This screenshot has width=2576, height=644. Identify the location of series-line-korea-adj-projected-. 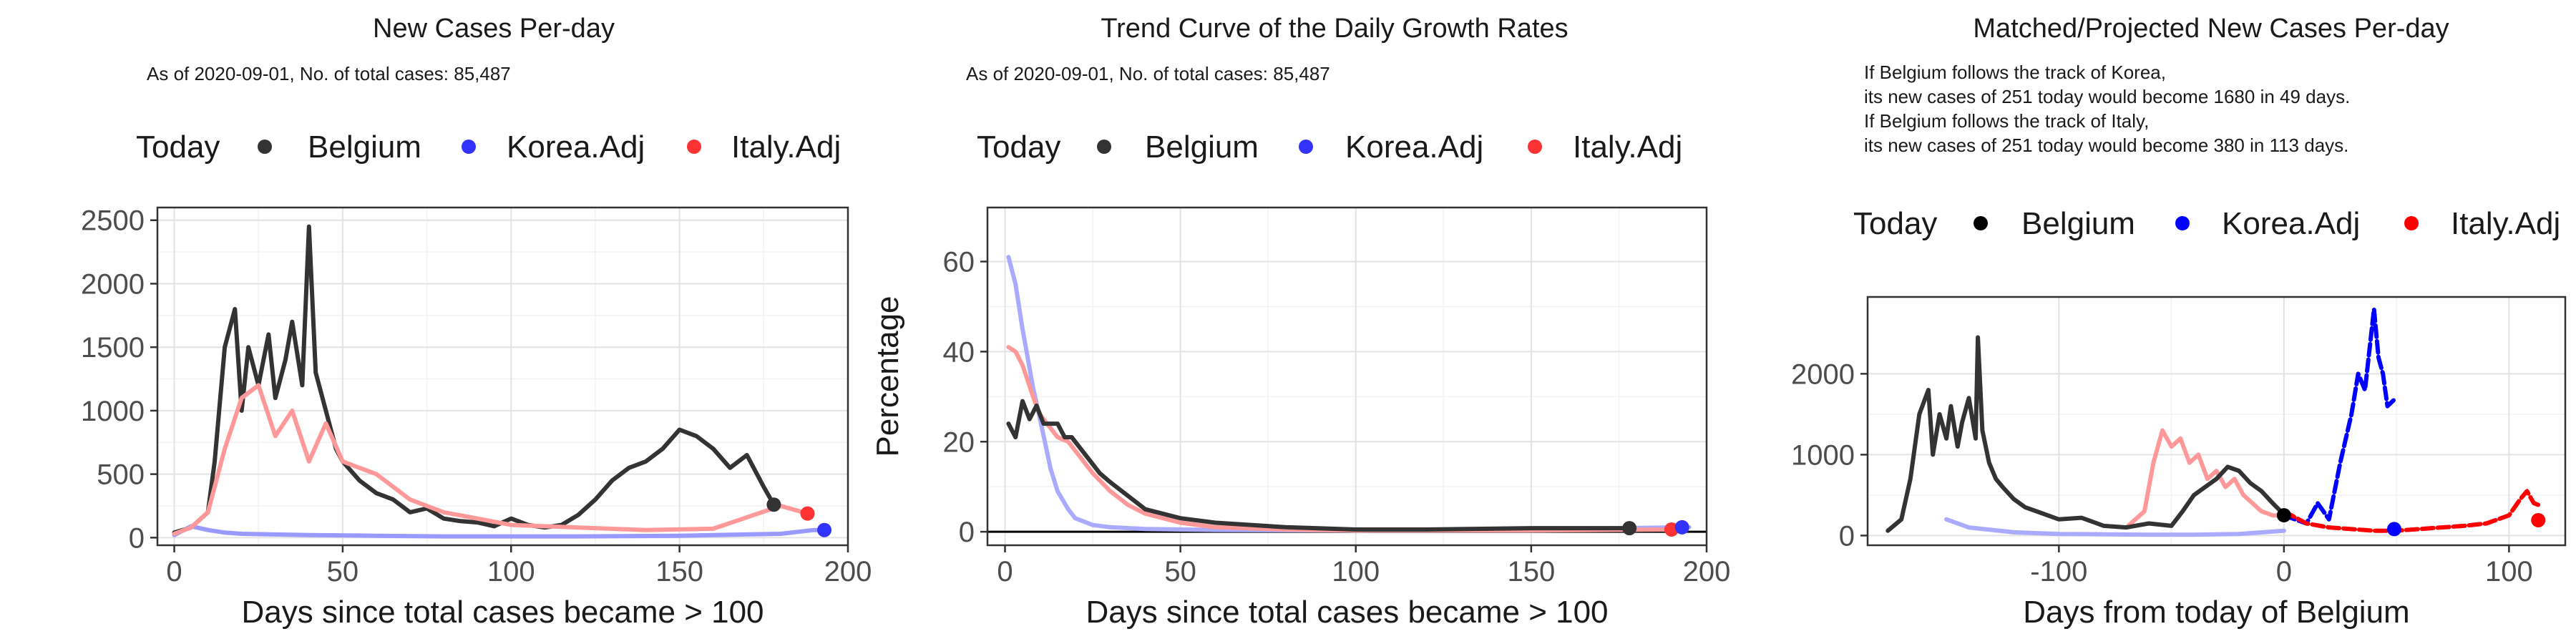
(2338, 416).